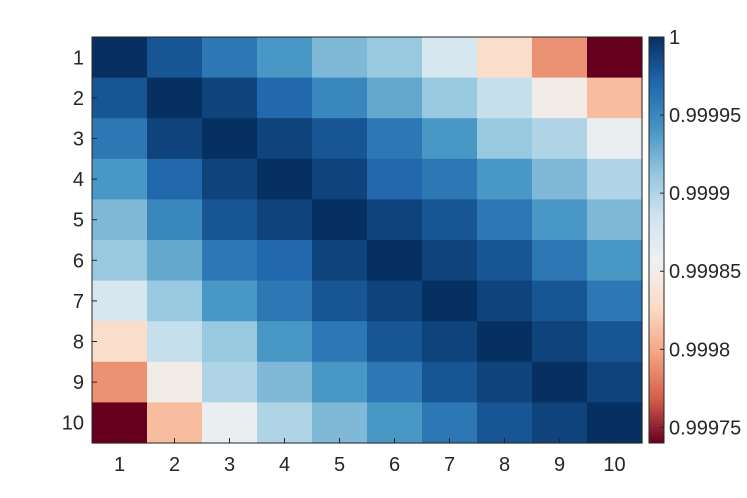 The image size is (747, 498). Describe the element at coordinates (229, 465) in the screenshot. I see `x-tick-label: 3` at that location.